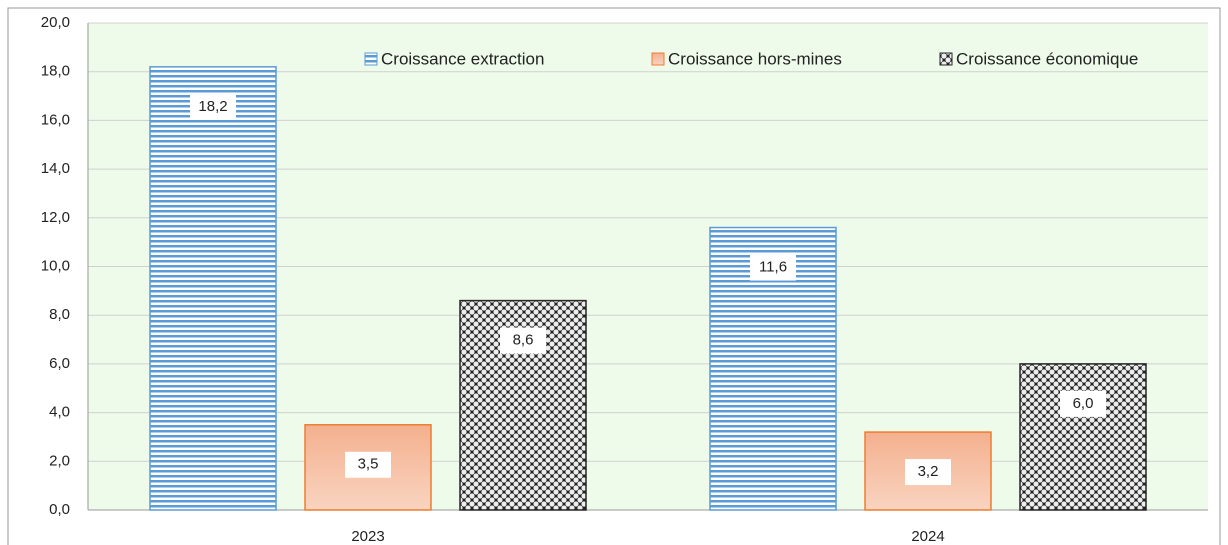 The width and height of the screenshot is (1228, 545). Describe the element at coordinates (59, 412) in the screenshot. I see `y-tick-label: 4,0` at that location.